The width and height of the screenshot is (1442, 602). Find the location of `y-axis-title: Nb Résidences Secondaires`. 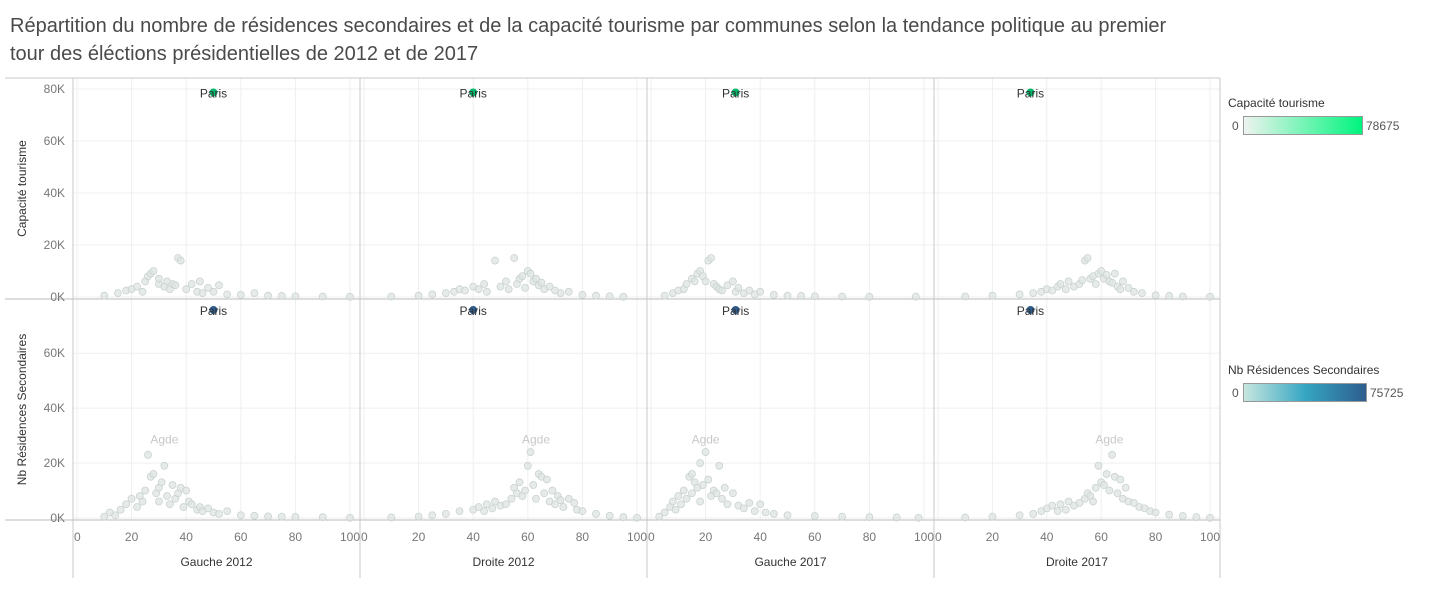

y-axis-title: Nb Résidences Secondaires is located at coordinates (22, 409).